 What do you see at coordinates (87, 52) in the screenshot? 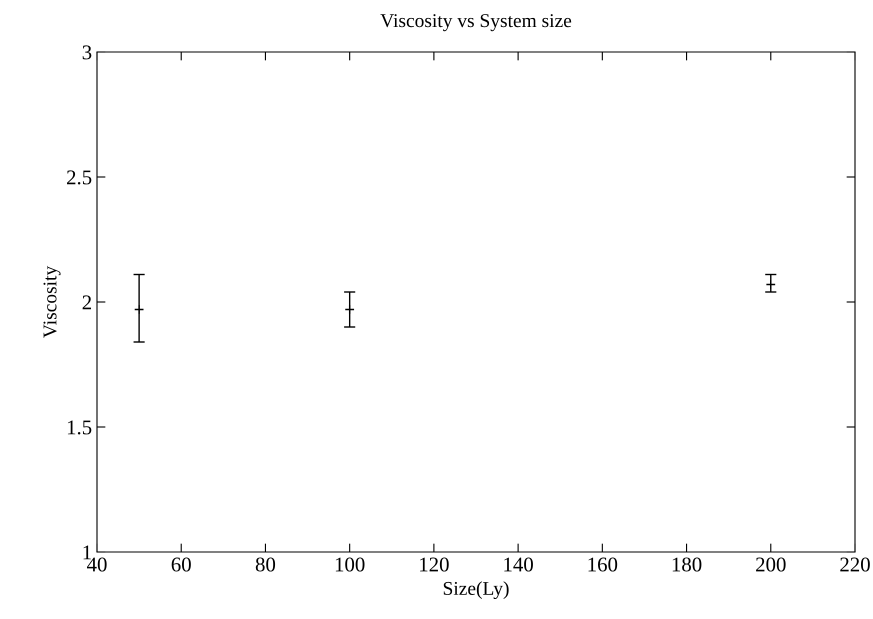
I see `y-tick-label: 3` at bounding box center [87, 52].